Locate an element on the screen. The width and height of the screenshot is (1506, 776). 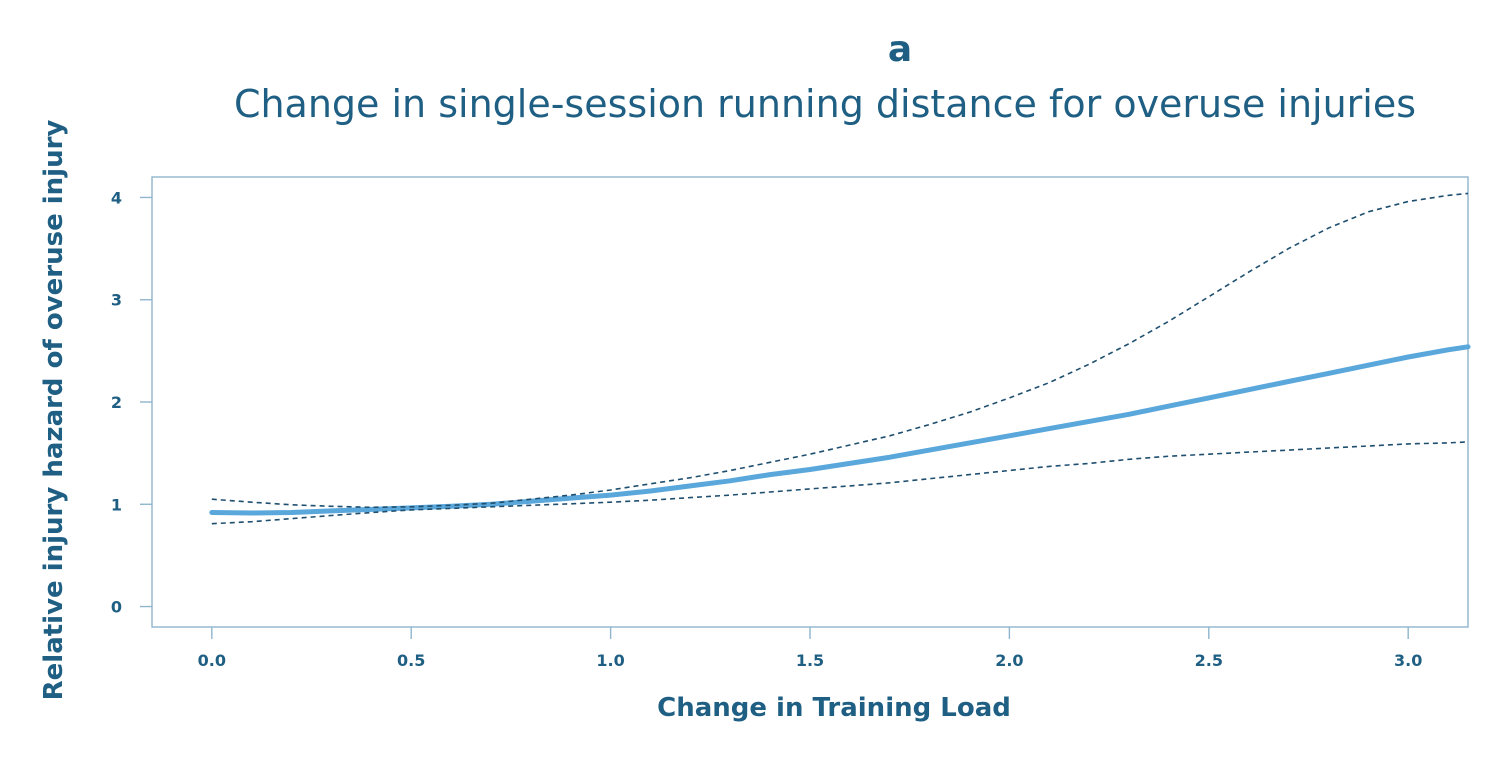
lower-confidence-line is located at coordinates (840, 483).